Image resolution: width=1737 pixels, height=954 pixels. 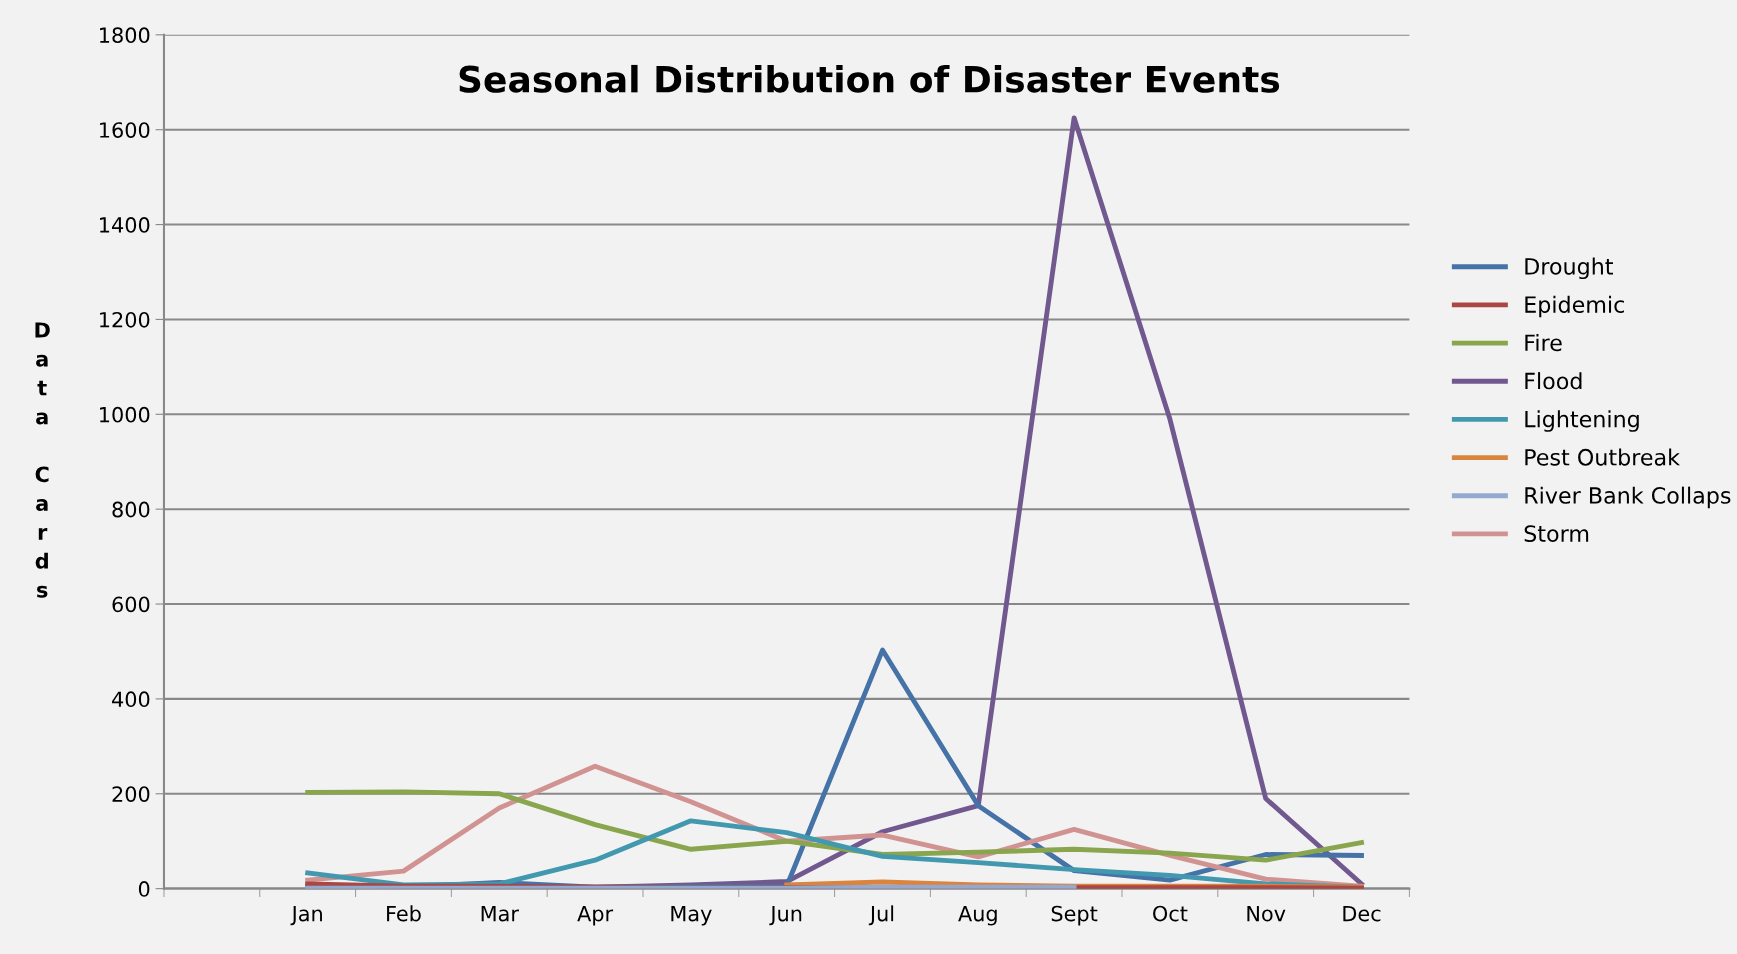 What do you see at coordinates (144, 889) in the screenshot?
I see `y-tick-label: 0` at bounding box center [144, 889].